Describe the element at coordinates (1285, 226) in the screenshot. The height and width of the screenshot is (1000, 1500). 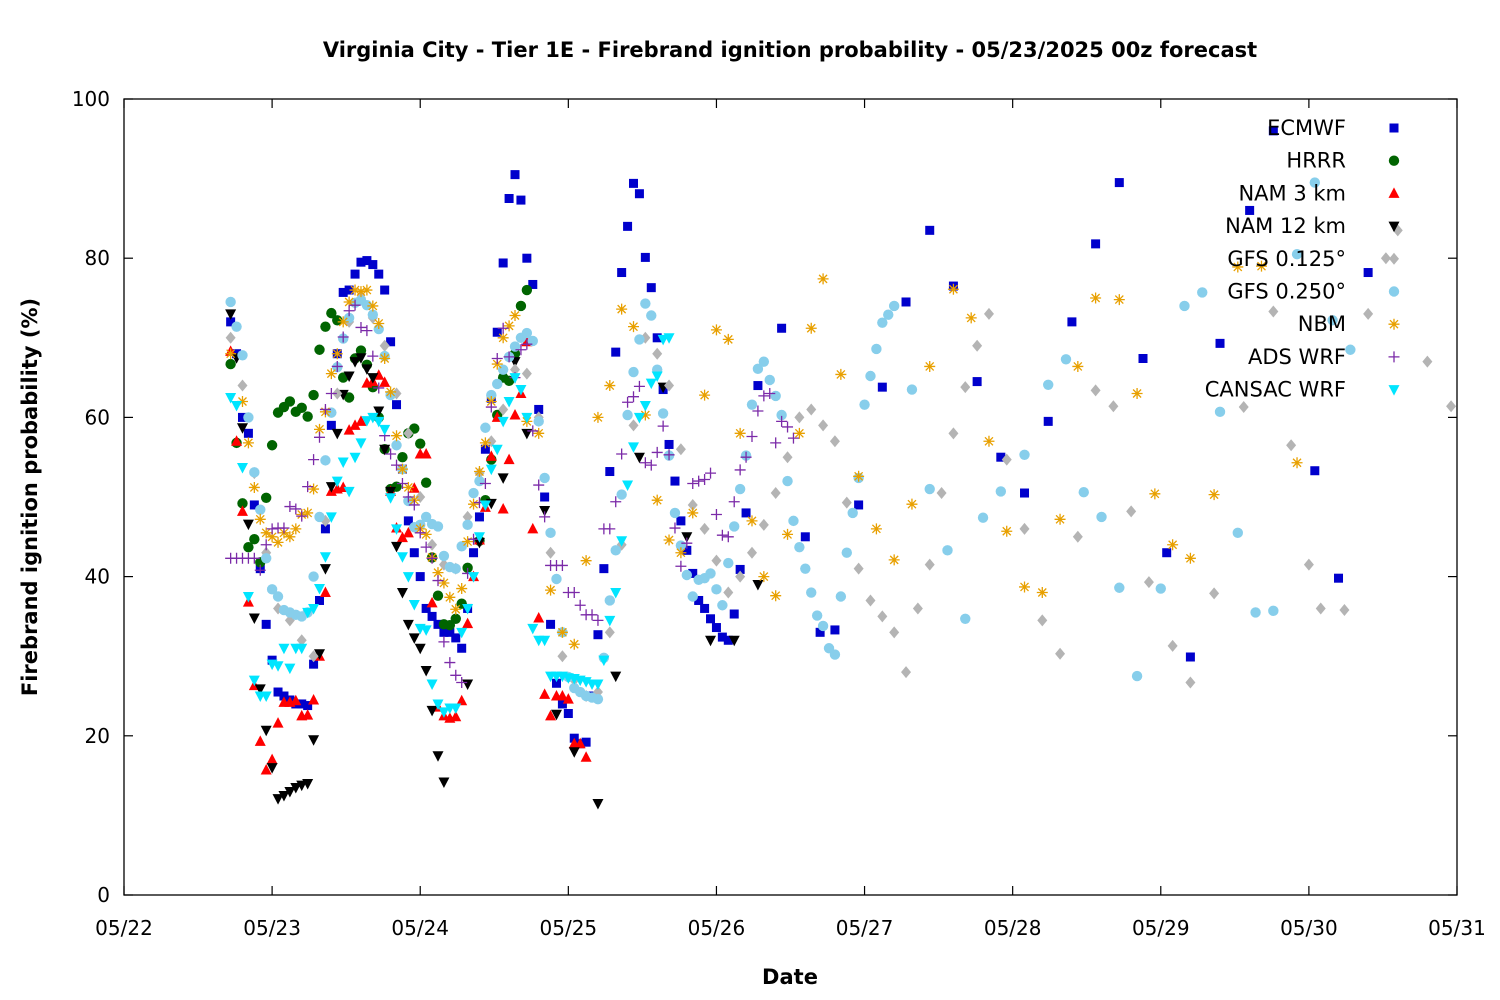
I see `legend-label: NAM 12 km` at that location.